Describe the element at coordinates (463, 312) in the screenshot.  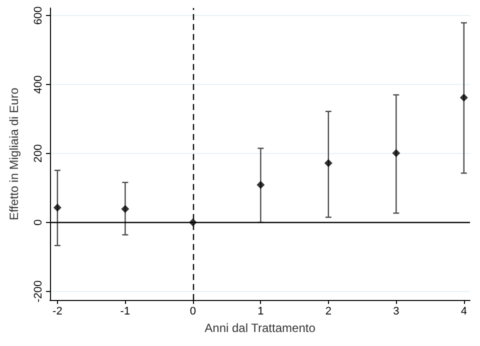
I see `x-tick-label: 4` at that location.